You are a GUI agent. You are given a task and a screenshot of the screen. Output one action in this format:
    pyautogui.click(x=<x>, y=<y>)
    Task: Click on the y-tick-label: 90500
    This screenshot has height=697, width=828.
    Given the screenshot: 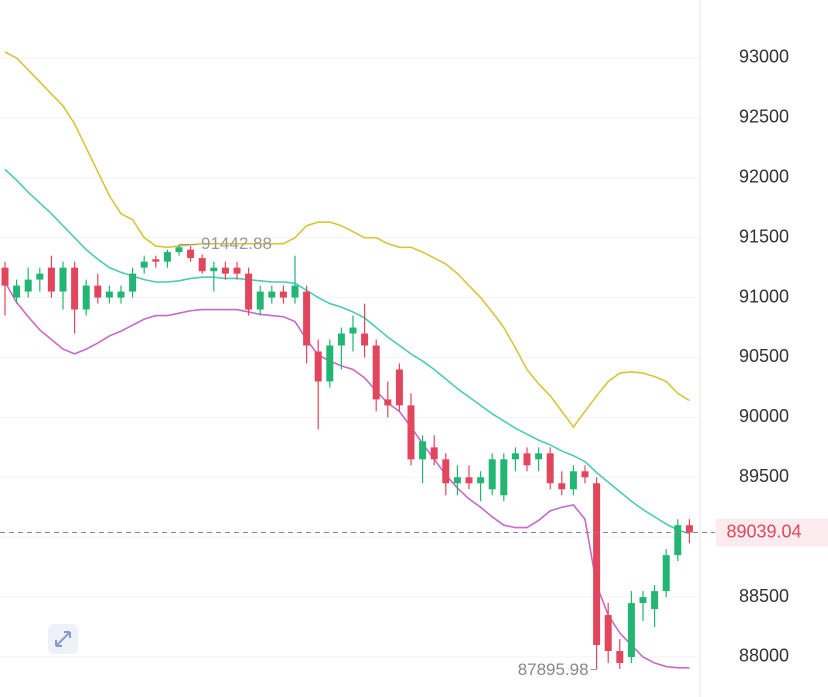 What is the action you would take?
    pyautogui.click(x=764, y=356)
    